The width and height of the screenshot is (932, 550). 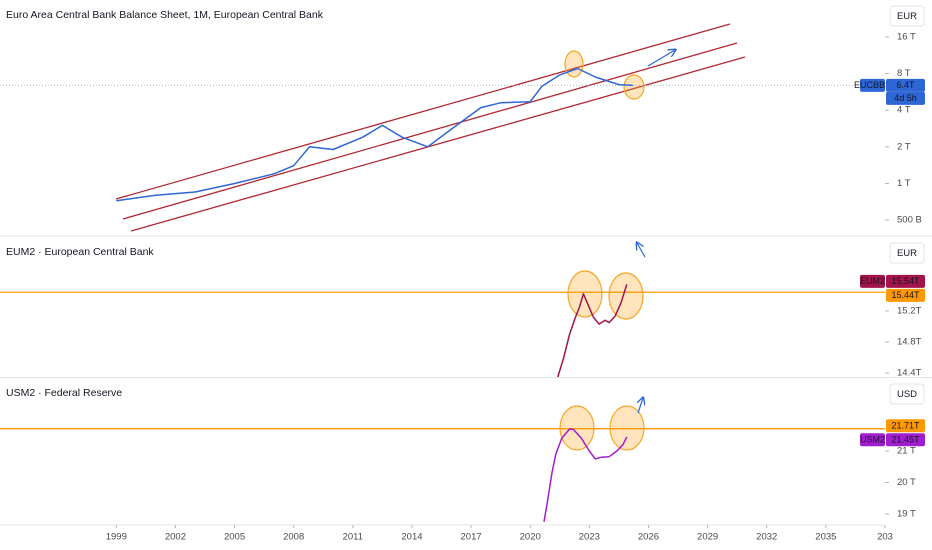 I want to click on reference-label: 21.71T, so click(x=905, y=426).